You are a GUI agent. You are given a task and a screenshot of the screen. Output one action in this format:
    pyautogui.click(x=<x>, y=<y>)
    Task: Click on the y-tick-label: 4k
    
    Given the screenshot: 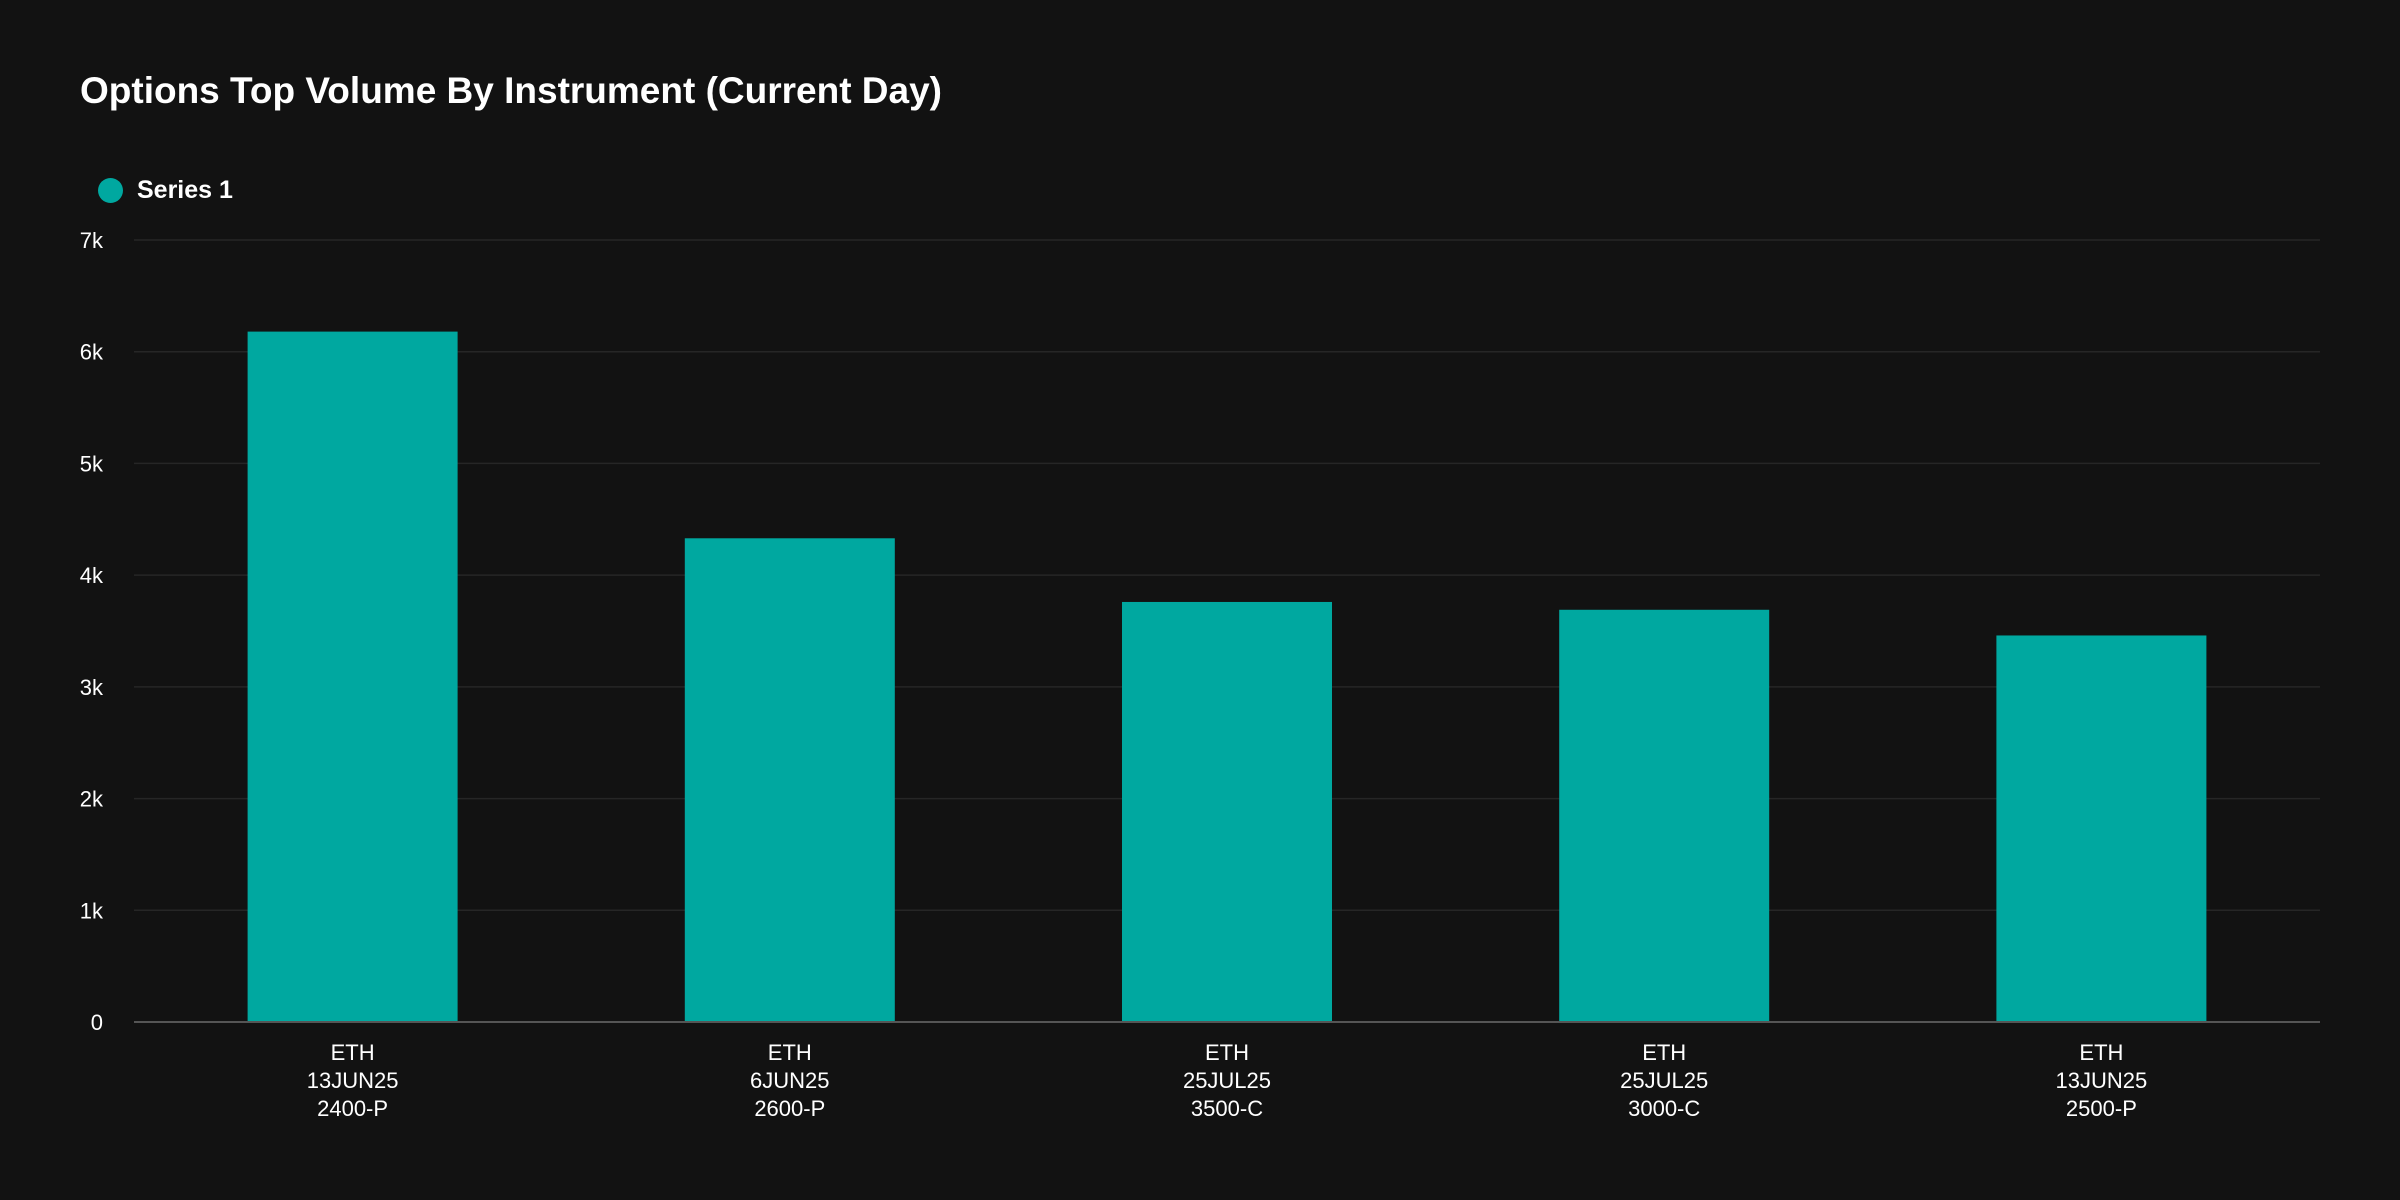 What is the action you would take?
    pyautogui.click(x=92, y=575)
    